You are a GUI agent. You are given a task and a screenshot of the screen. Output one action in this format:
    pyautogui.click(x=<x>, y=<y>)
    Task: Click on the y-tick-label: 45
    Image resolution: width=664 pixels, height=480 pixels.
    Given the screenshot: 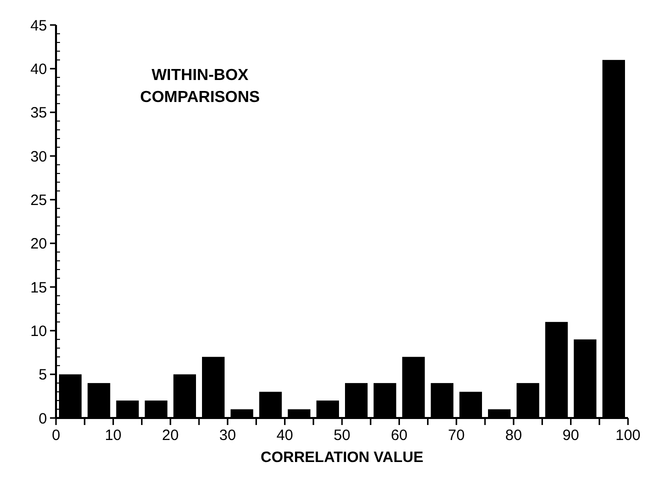 What is the action you would take?
    pyautogui.click(x=38, y=25)
    